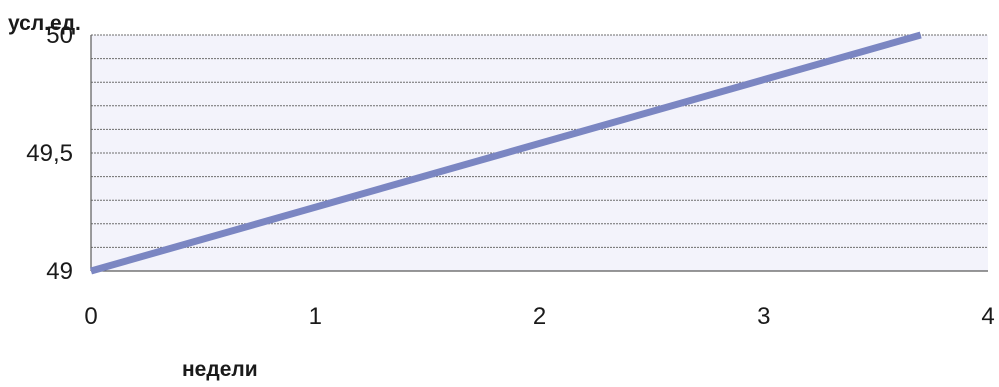 The image size is (999, 387). I want to click on x-tick-label: 0, so click(90, 316).